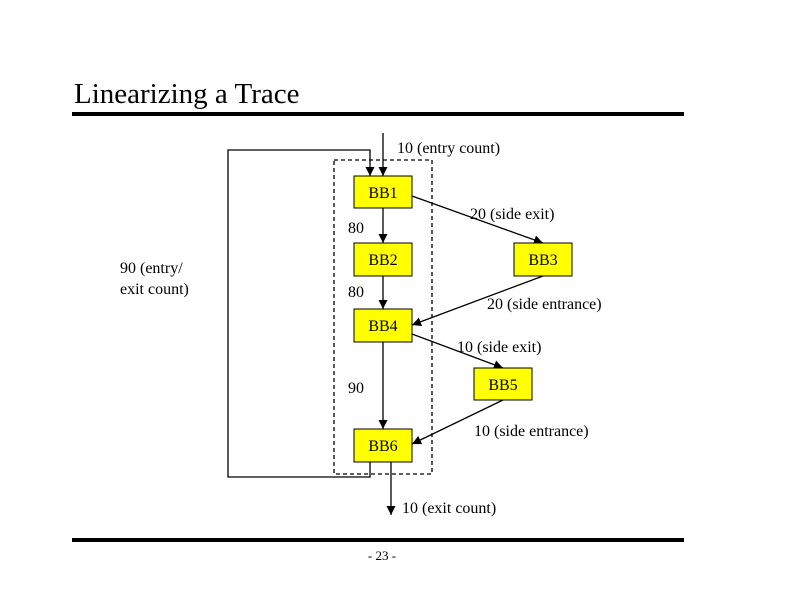 The image size is (792, 612). Describe the element at coordinates (499, 347) in the screenshot. I see `edge-label: 10 (side exit)` at that location.